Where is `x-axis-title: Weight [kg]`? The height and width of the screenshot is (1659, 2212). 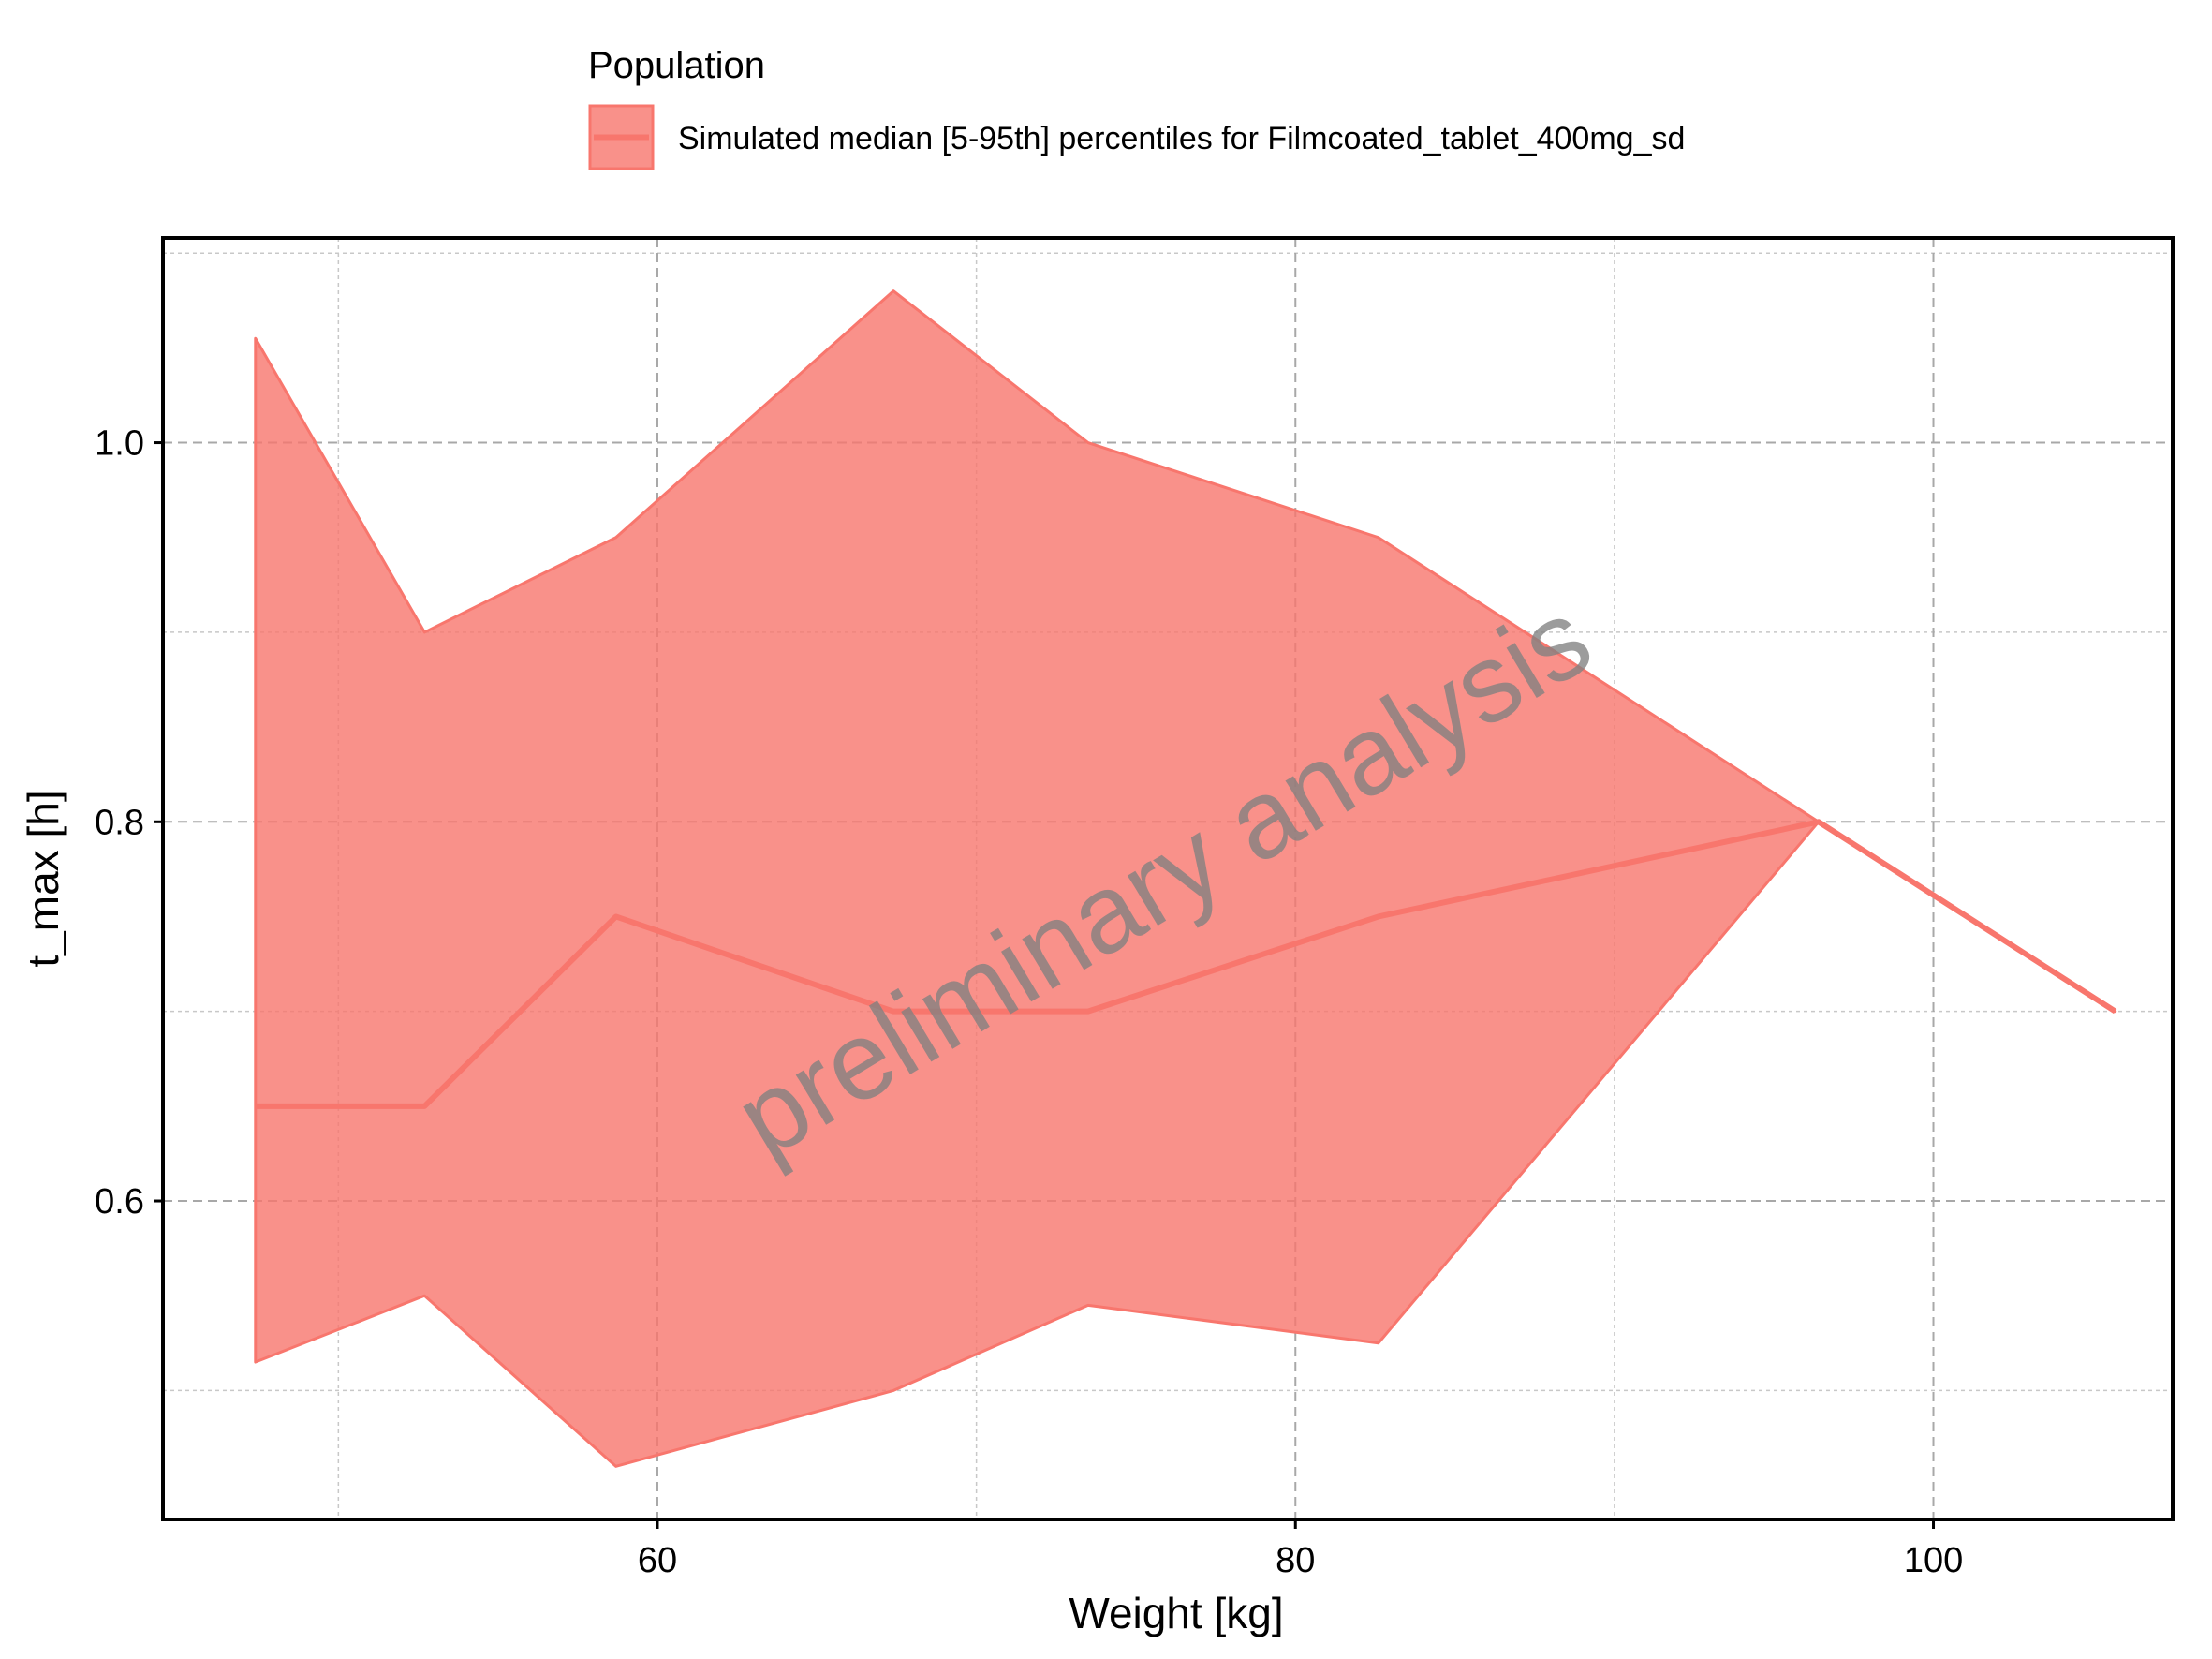 x-axis-title: Weight [kg] is located at coordinates (1176, 1613).